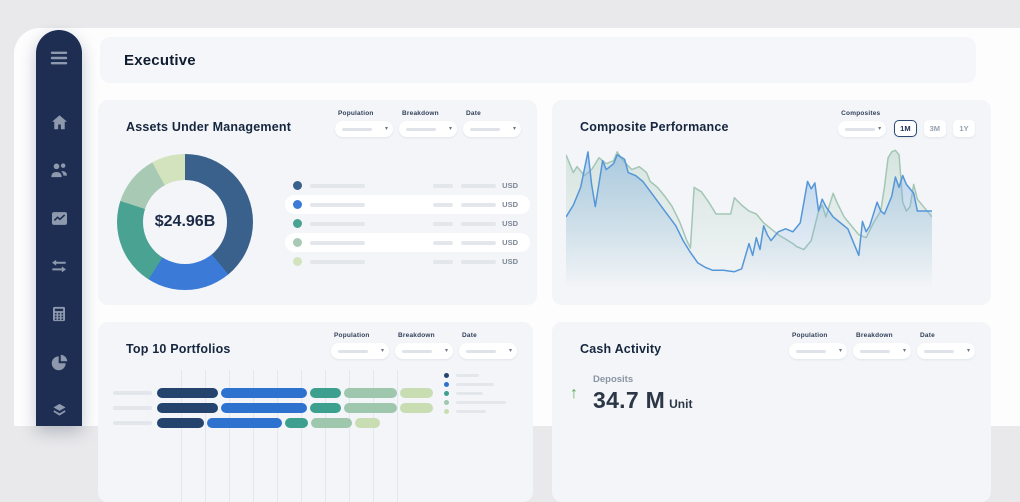  I want to click on sidebar-item-menu, so click(59, 58).